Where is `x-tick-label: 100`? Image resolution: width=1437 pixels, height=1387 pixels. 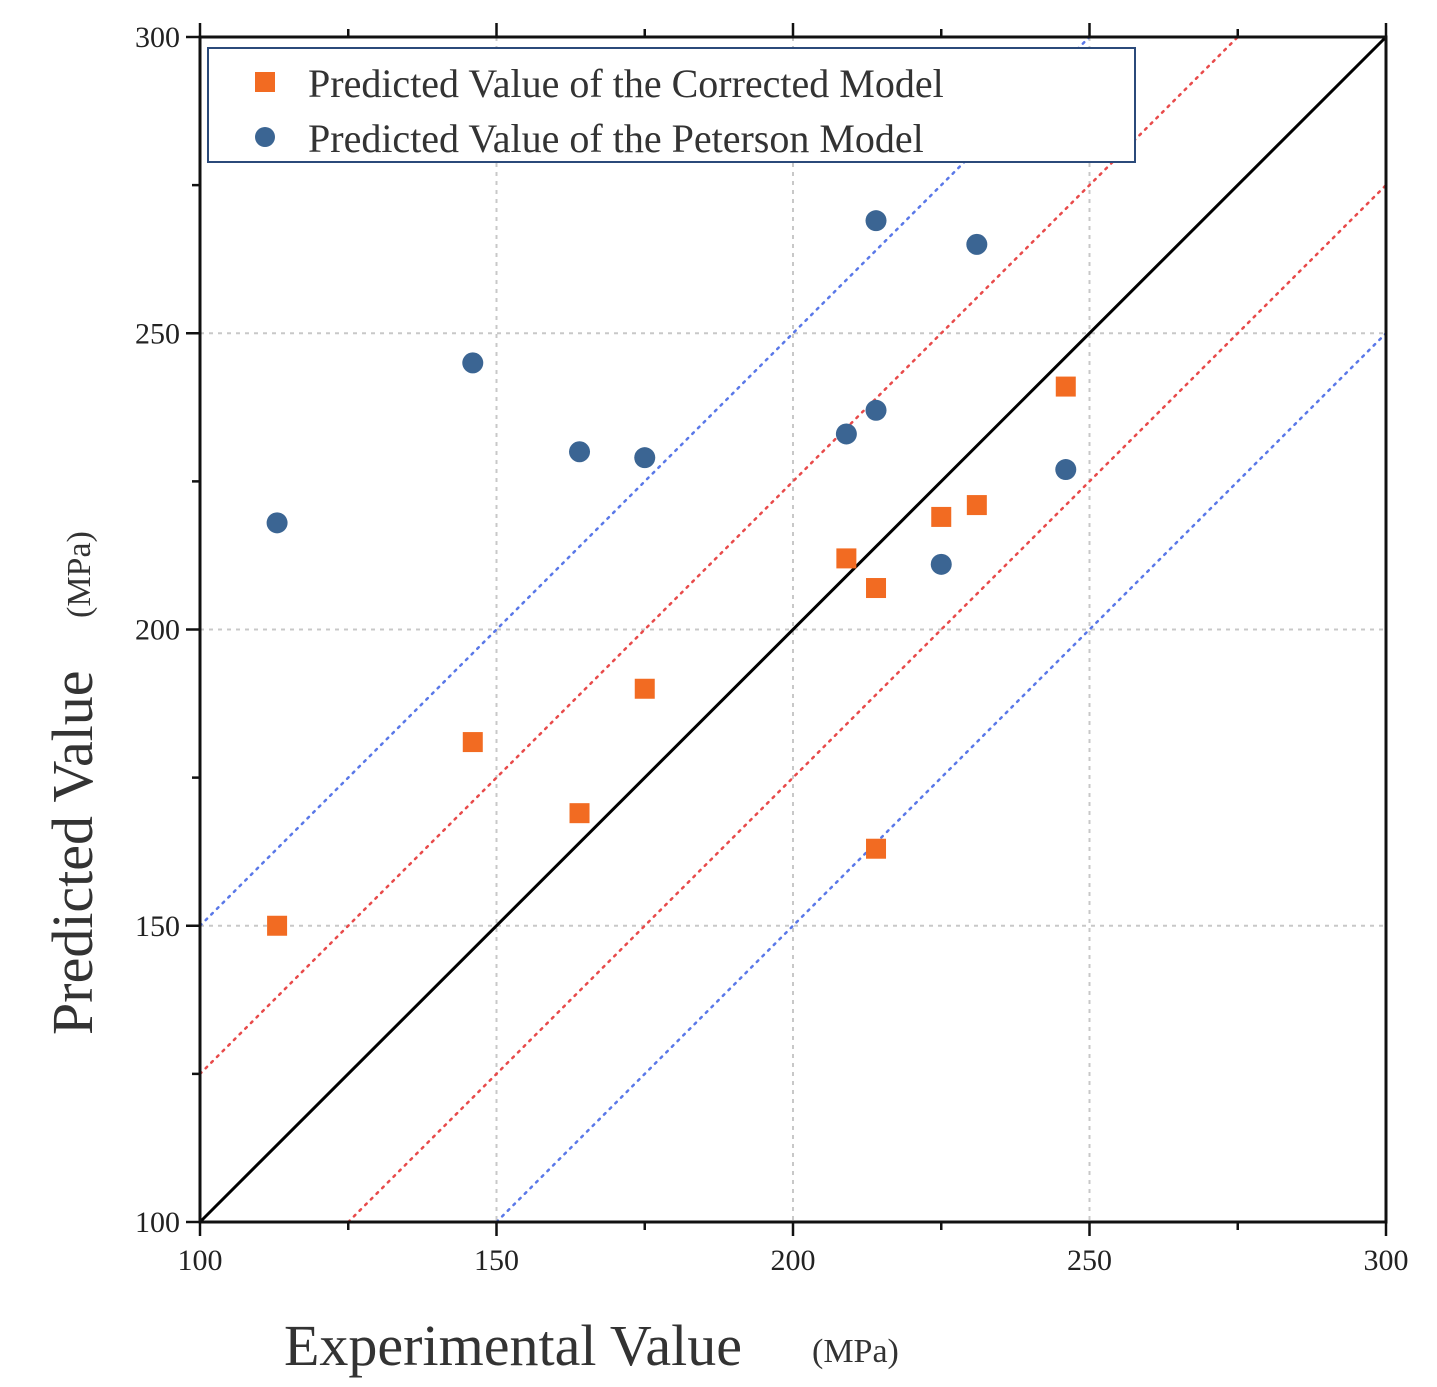 x-tick-label: 100 is located at coordinates (200, 1260).